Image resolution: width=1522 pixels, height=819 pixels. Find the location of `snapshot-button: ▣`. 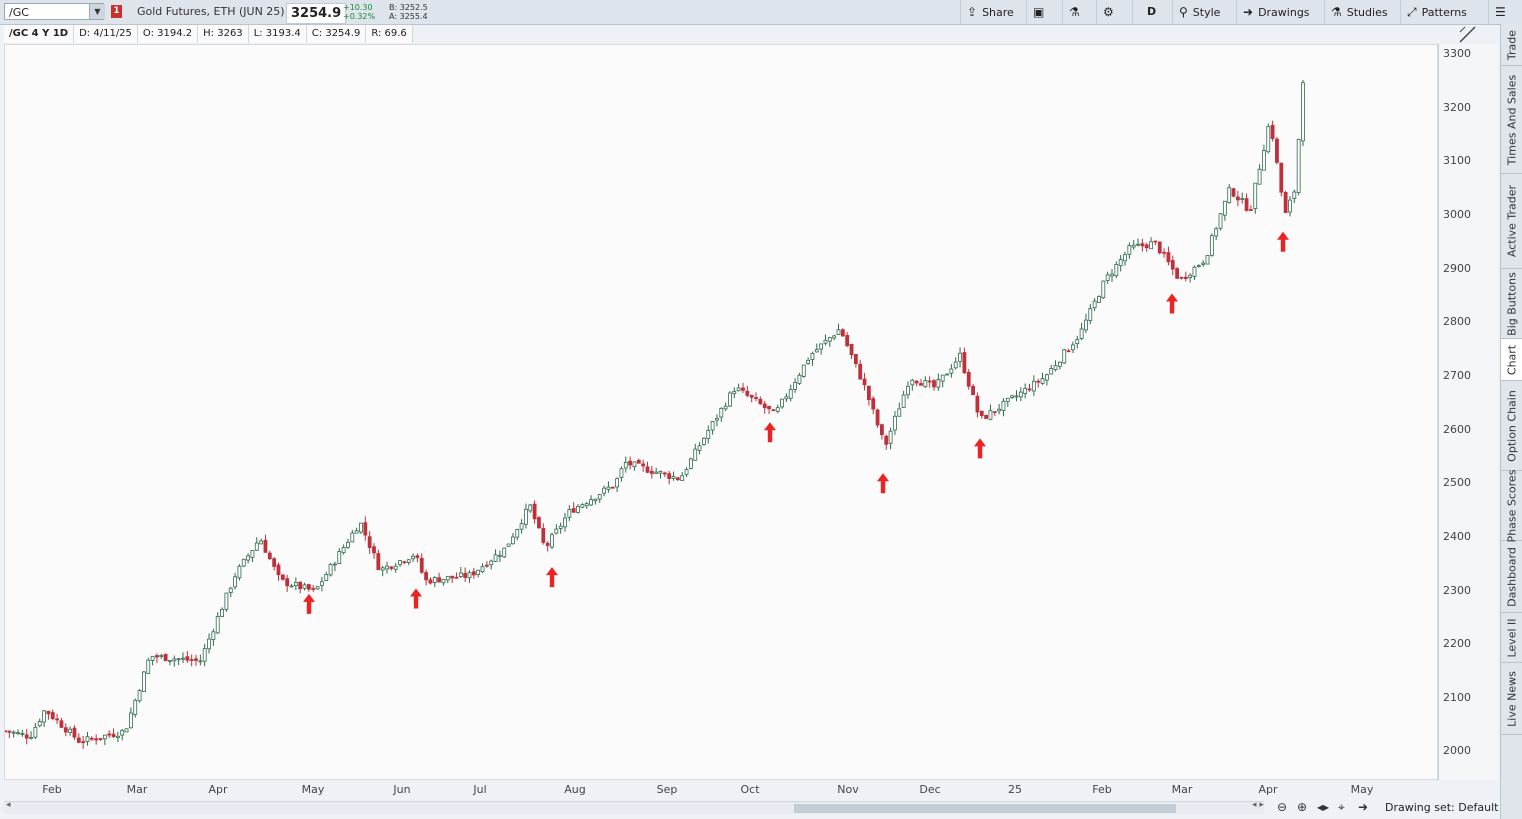

snapshot-button: ▣ is located at coordinates (1044, 12).